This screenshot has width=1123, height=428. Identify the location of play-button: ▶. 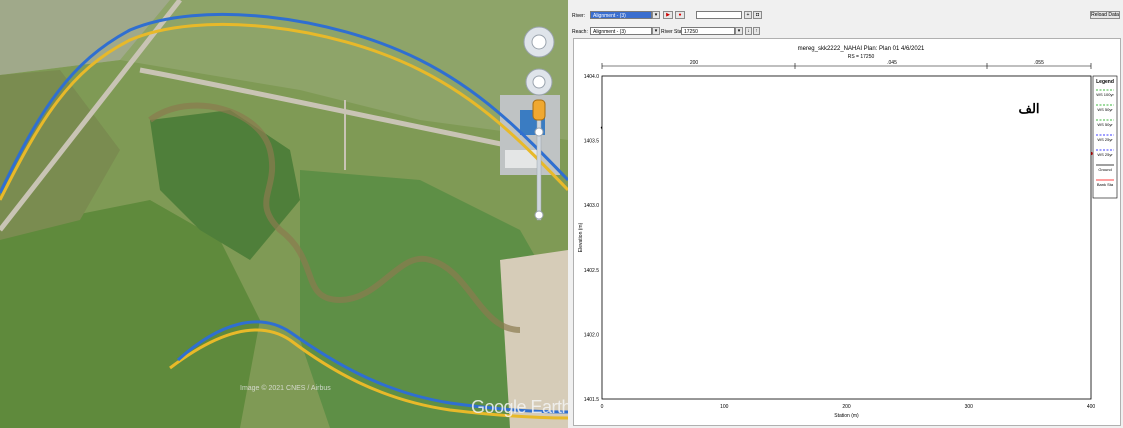
(668, 15).